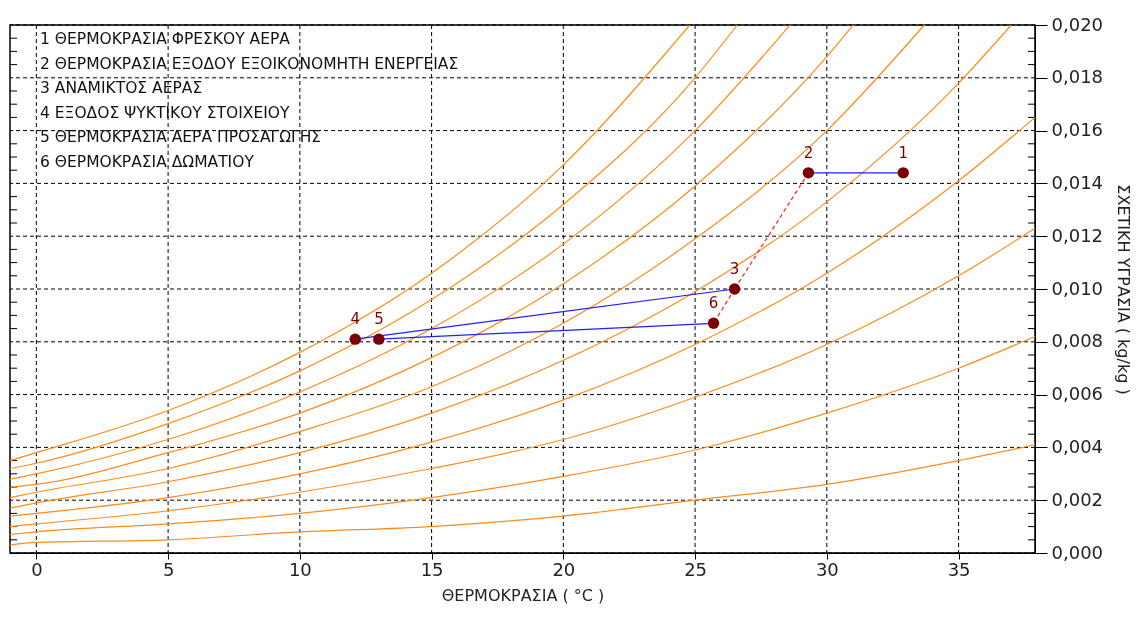  I want to click on x-tick-label: 25, so click(696, 569).